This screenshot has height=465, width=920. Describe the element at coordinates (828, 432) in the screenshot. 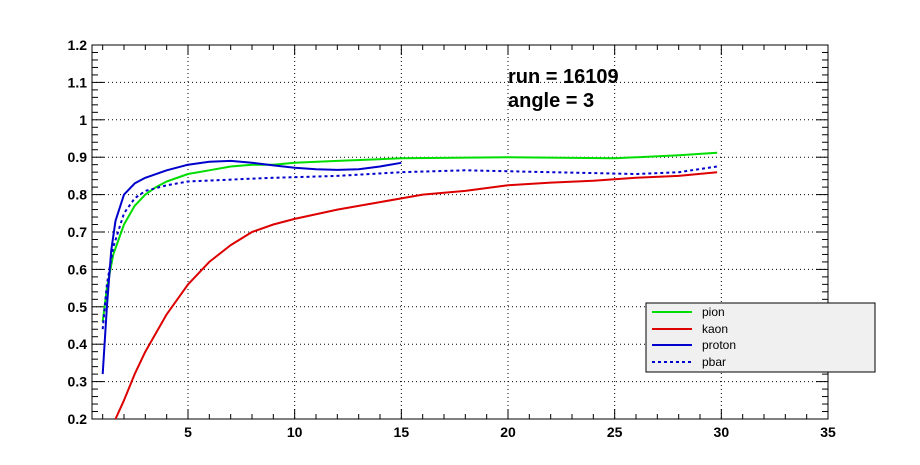

I see `x-tick-label: 35` at that location.